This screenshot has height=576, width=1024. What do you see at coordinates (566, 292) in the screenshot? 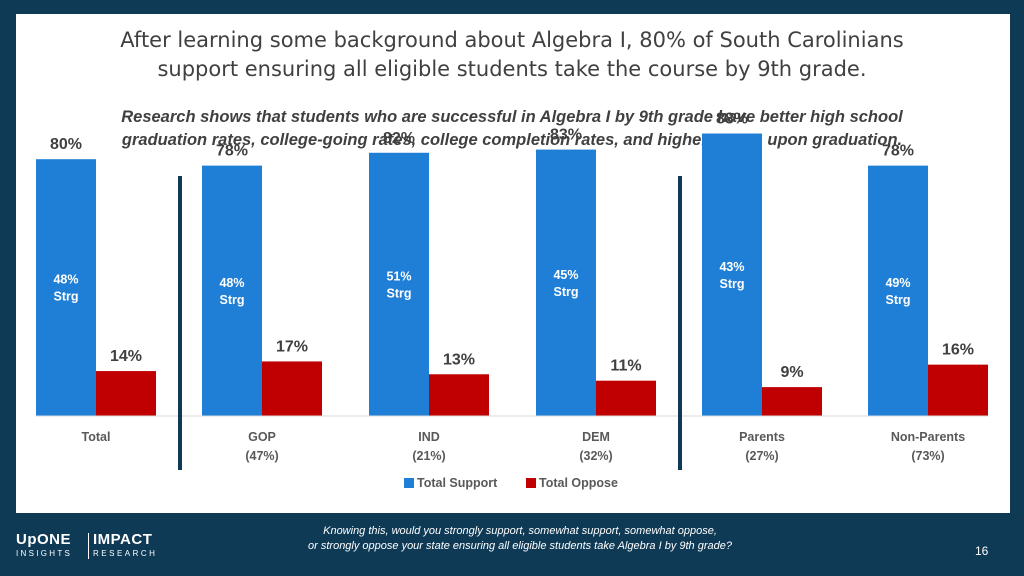
I see `strong-support-label-3: Strg` at bounding box center [566, 292].